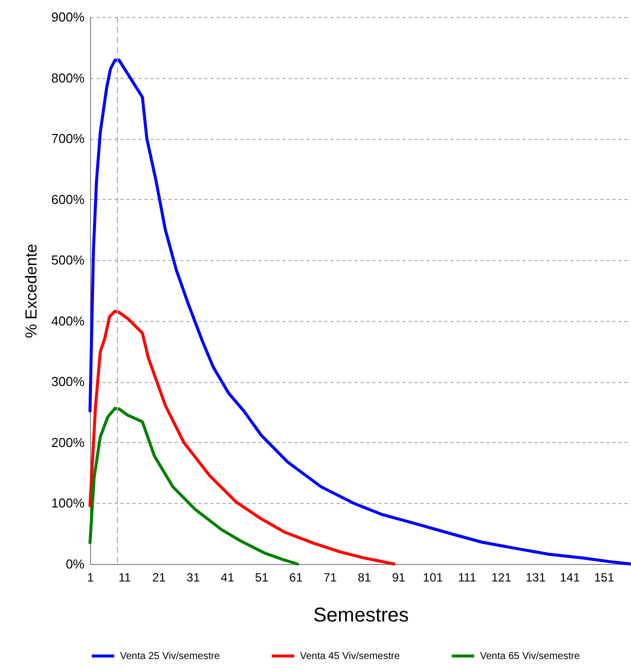  I want to click on legend-label: Venta 65 Viv/semestre, so click(530, 656).